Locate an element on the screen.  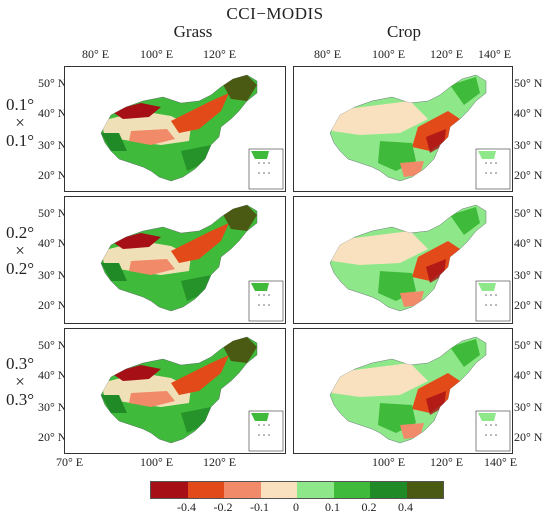
column-title-grass: Grass is located at coordinates (193, 31).